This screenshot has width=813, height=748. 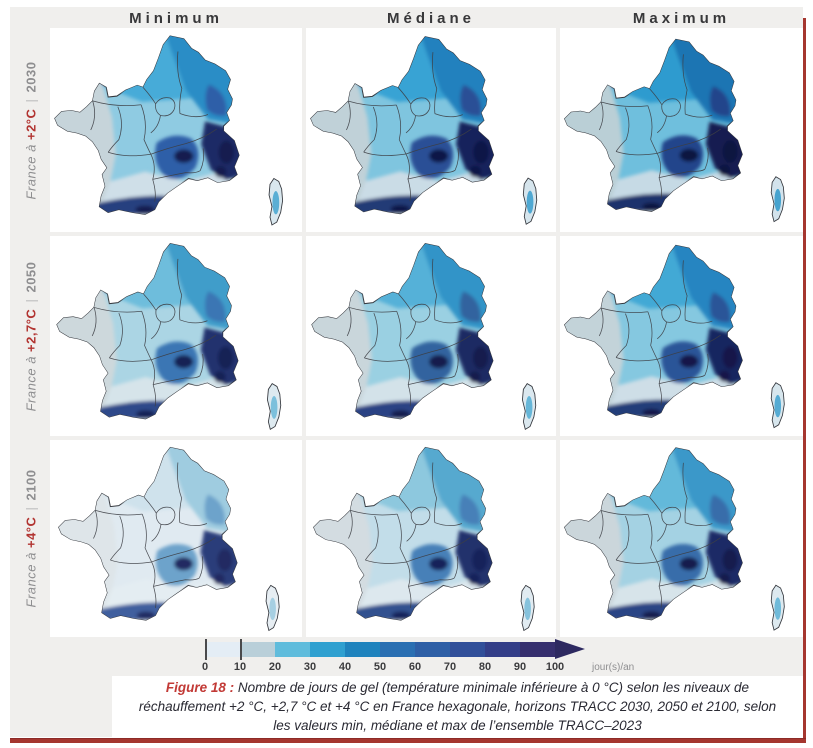 What do you see at coordinates (31, 485) in the screenshot?
I see `row-label-year: 2100` at bounding box center [31, 485].